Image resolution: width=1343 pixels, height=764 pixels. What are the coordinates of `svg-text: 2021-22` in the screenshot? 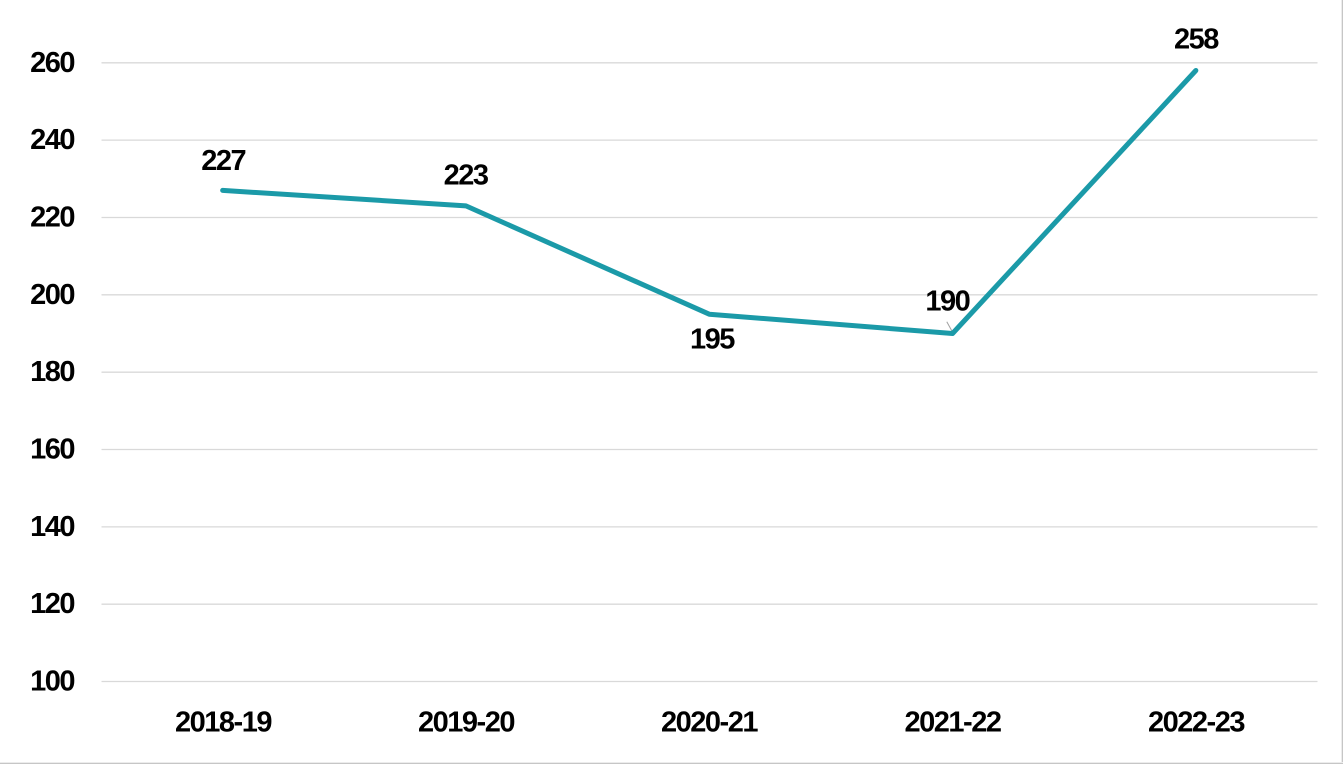 It's located at (953, 722).